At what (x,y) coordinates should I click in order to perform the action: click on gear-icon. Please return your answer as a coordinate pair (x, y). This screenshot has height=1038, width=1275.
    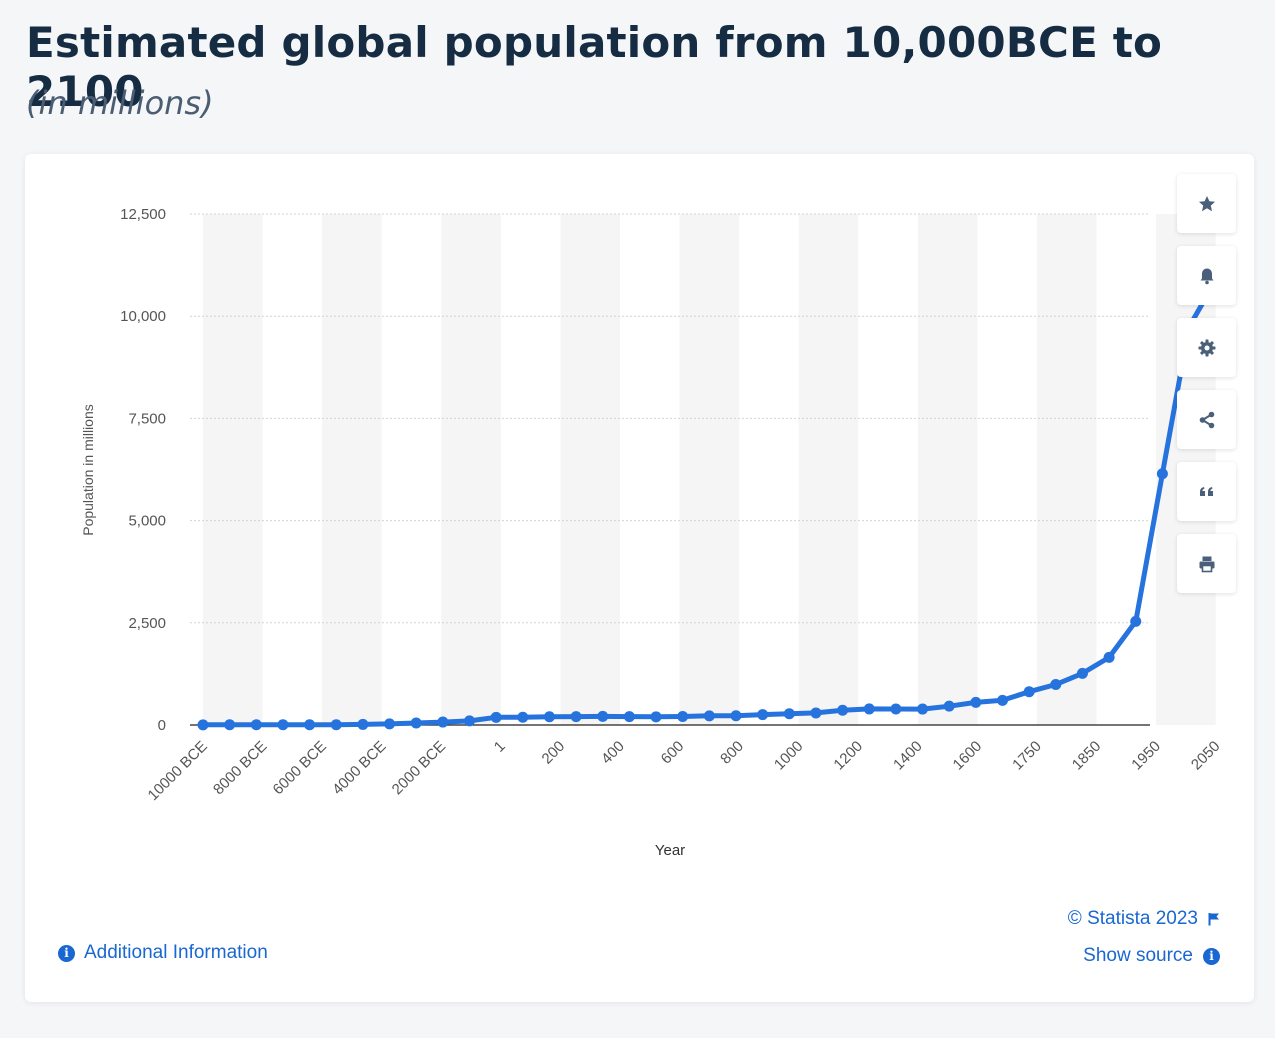
    Looking at the image, I should click on (1206, 347).